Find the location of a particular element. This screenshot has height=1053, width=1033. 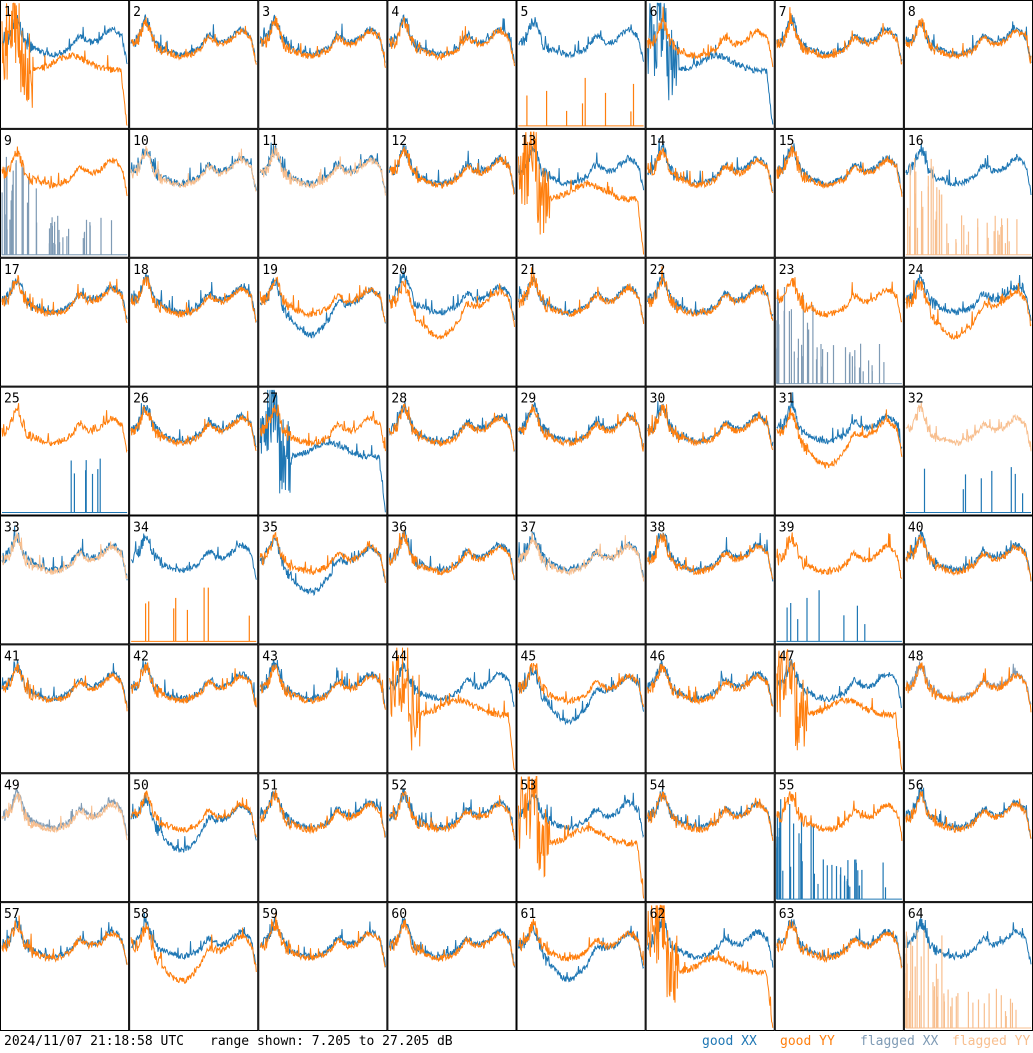

panel-55: 55 is located at coordinates (839, 838).